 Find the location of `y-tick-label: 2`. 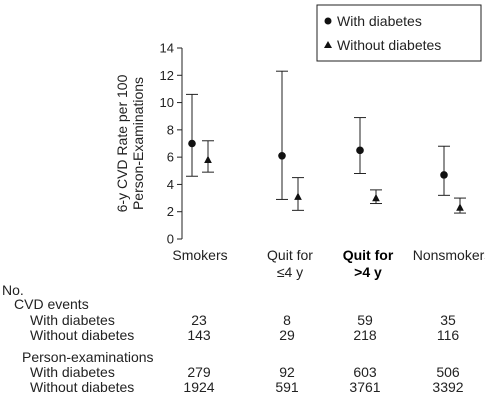

y-tick-label: 2 is located at coordinates (170, 211).